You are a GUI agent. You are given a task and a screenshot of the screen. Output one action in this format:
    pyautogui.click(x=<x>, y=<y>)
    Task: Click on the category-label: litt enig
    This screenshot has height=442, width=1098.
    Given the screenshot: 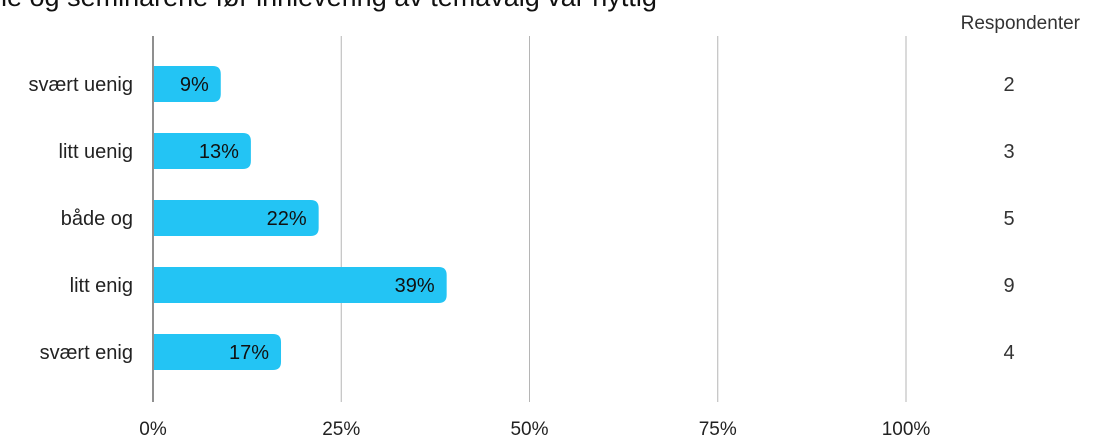 What is the action you would take?
    pyautogui.click(x=101, y=286)
    